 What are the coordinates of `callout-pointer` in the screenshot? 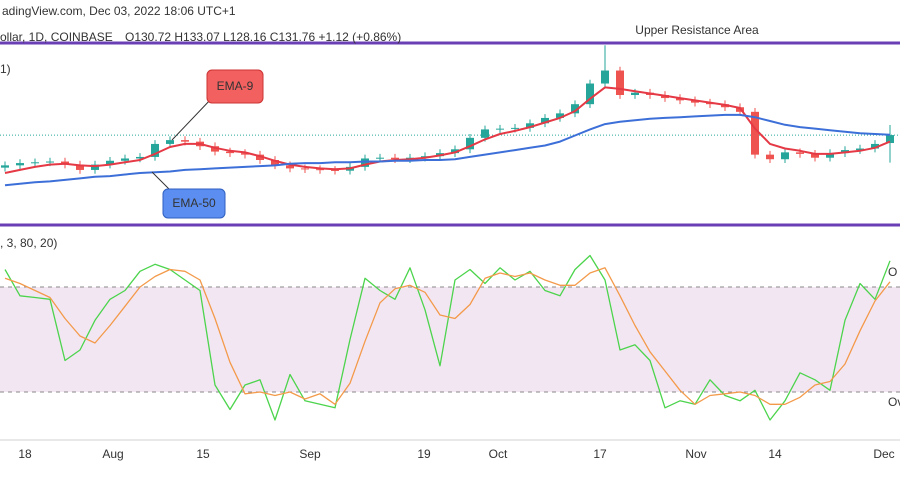 It's located at (192, 119).